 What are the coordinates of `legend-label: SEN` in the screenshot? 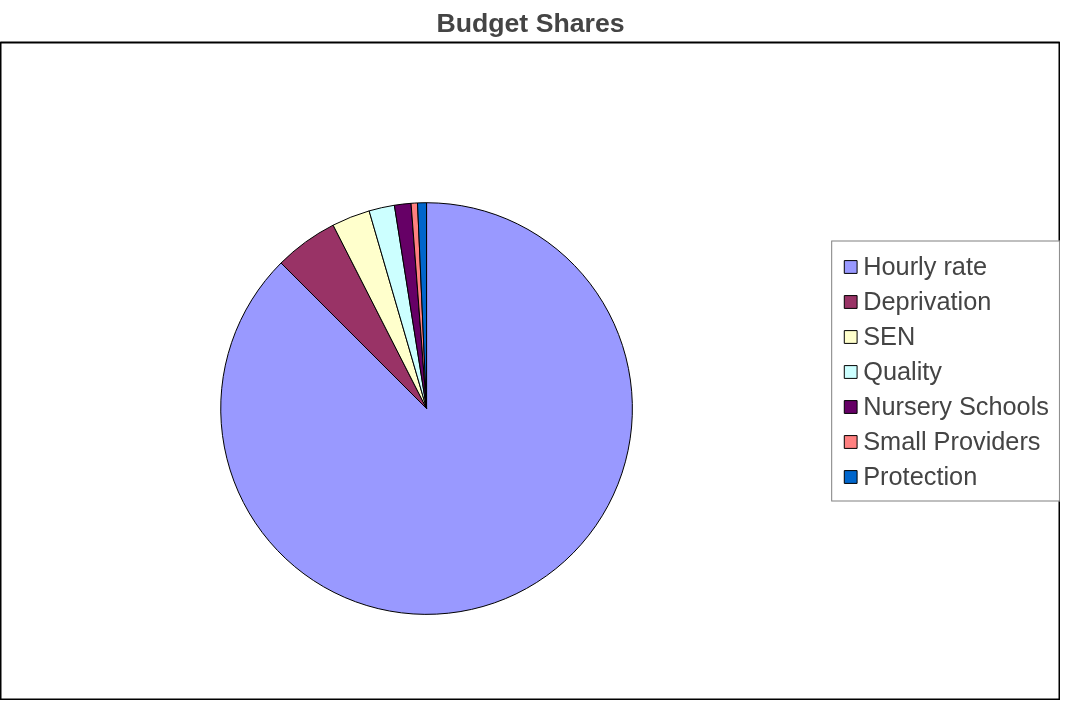 It's located at (889, 336).